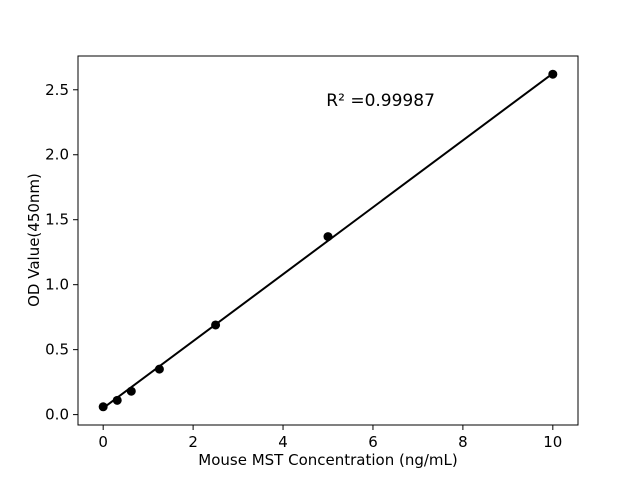  What do you see at coordinates (380, 101) in the screenshot?
I see `r-squared-annotation: R² =0.99987` at bounding box center [380, 101].